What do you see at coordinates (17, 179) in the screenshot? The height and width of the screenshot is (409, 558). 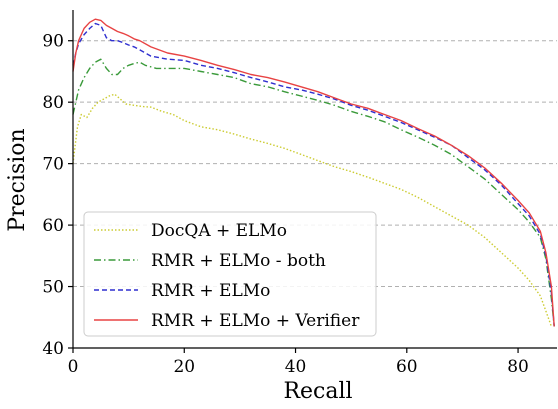 I see `y-axis-label: Precision` at bounding box center [17, 179].